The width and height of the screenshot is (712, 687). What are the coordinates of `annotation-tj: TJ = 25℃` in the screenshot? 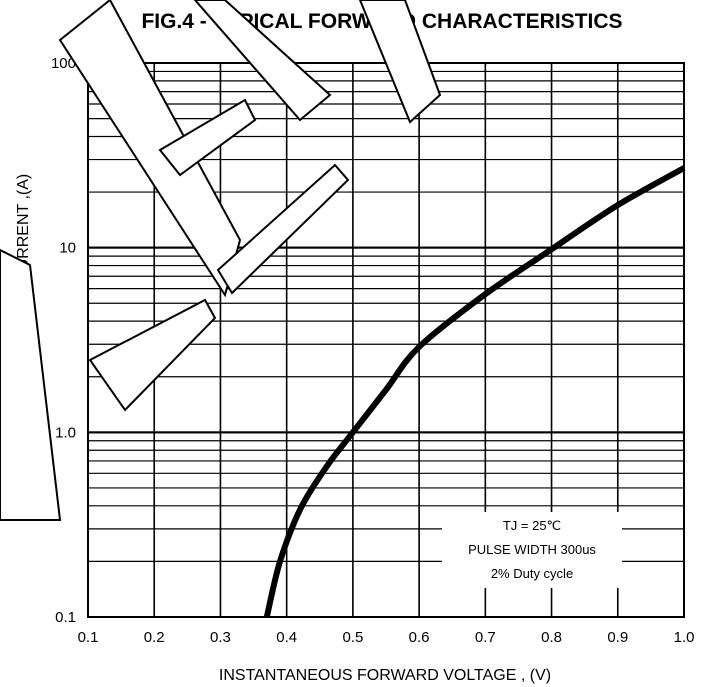 It's located at (532, 525).